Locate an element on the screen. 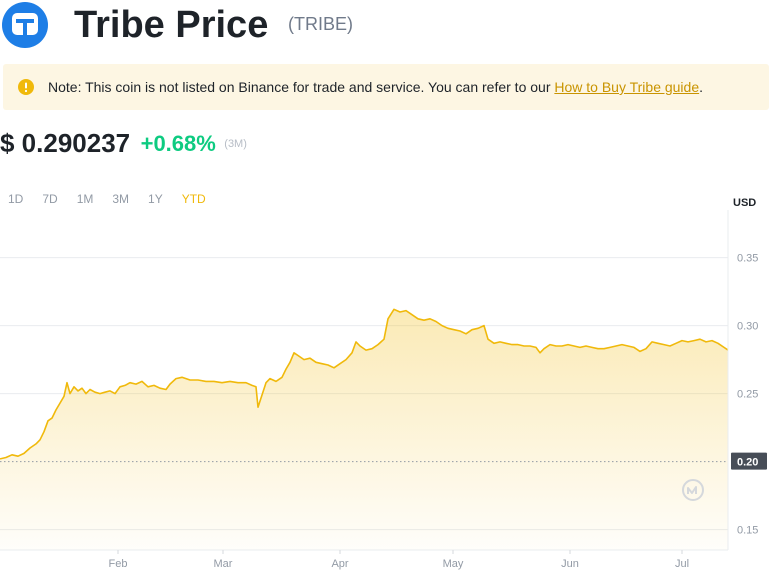  range-7d-button: 7D is located at coordinates (50, 199).